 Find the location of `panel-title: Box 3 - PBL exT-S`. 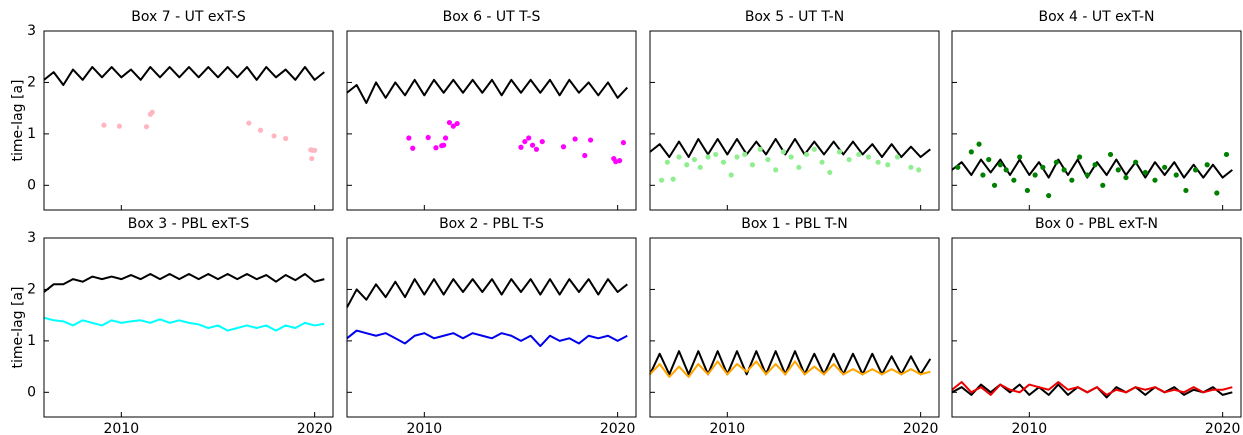

panel-title: Box 3 - PBL exT-S is located at coordinates (189, 224).